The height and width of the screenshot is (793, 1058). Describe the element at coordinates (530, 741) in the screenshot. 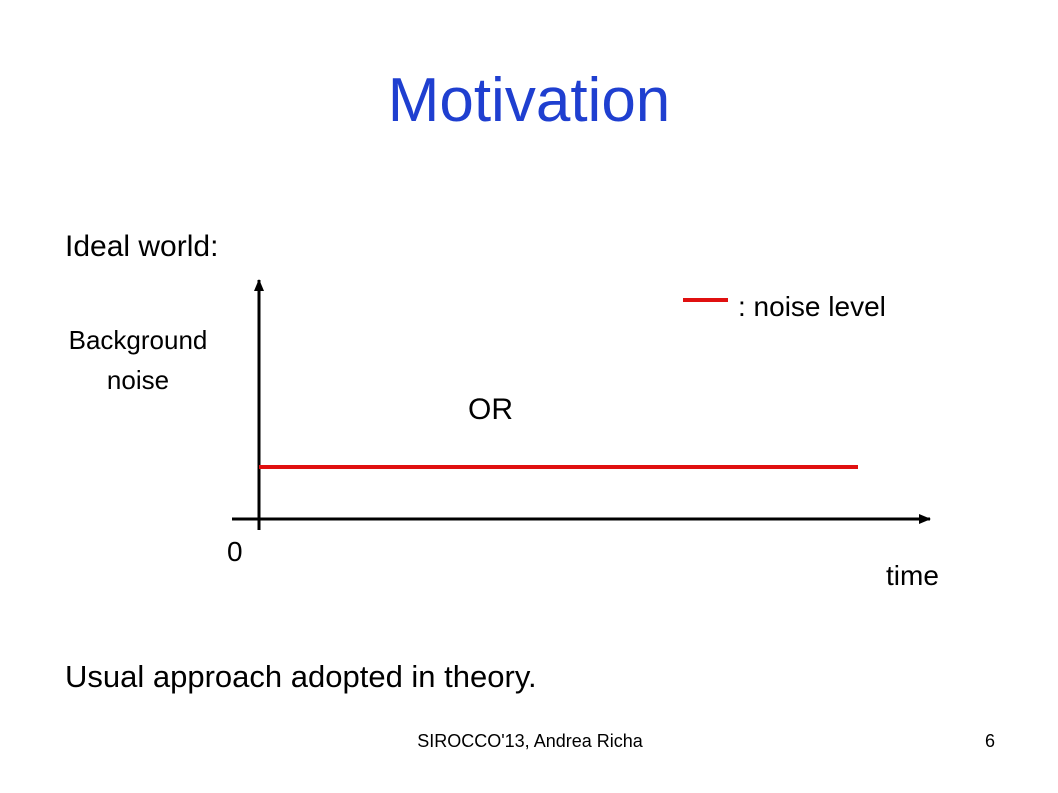

I see `footer: SIROCCO'13, Andrea Richa` at that location.